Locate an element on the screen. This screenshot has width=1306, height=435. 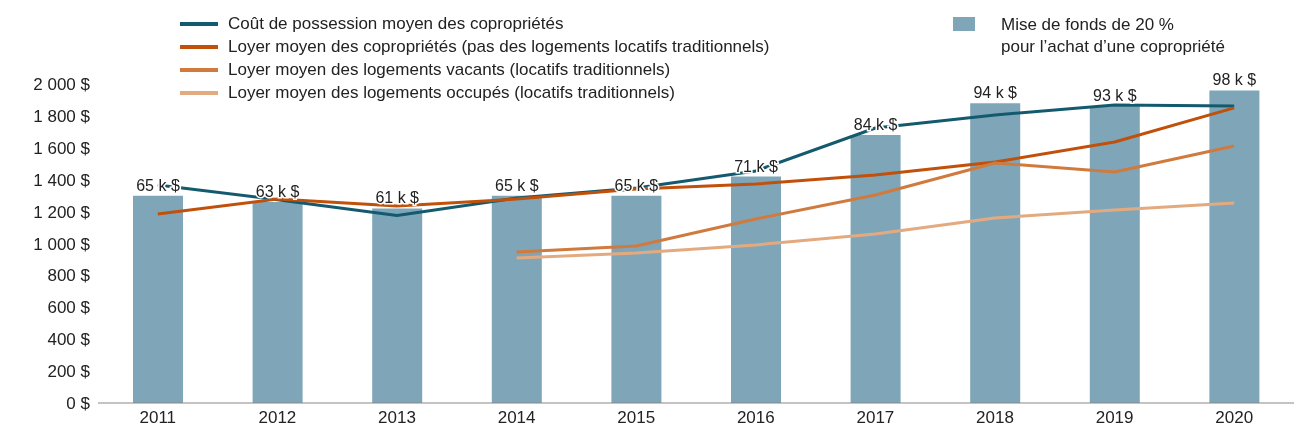
y-tick-label: 0 $ is located at coordinates (78, 404).